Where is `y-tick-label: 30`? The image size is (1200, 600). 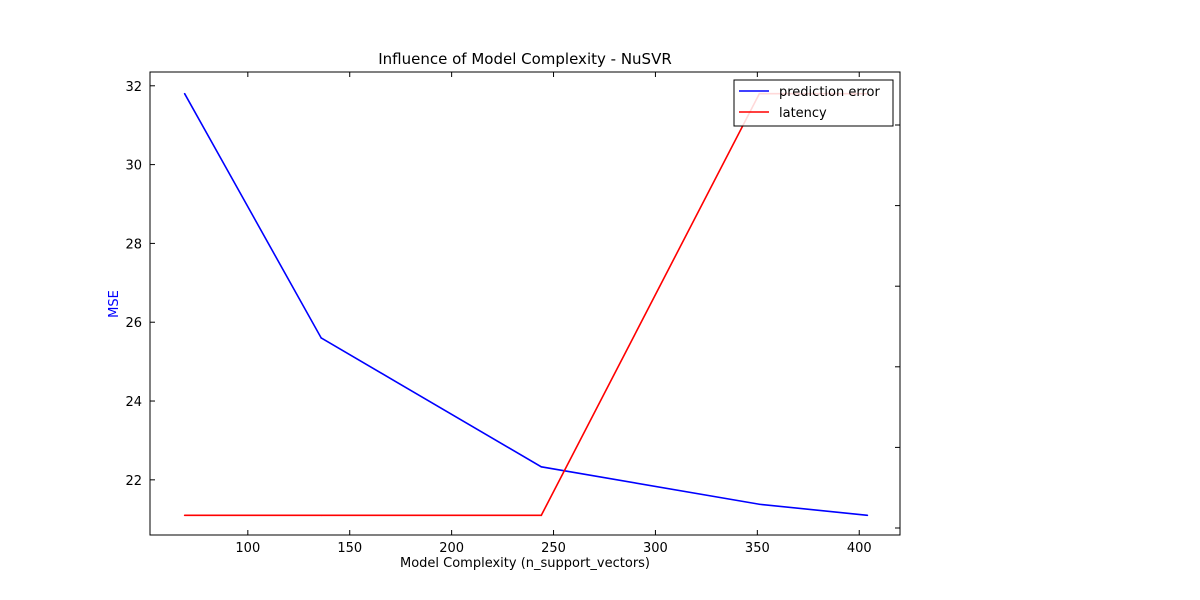
y-tick-label: 30 is located at coordinates (133, 166).